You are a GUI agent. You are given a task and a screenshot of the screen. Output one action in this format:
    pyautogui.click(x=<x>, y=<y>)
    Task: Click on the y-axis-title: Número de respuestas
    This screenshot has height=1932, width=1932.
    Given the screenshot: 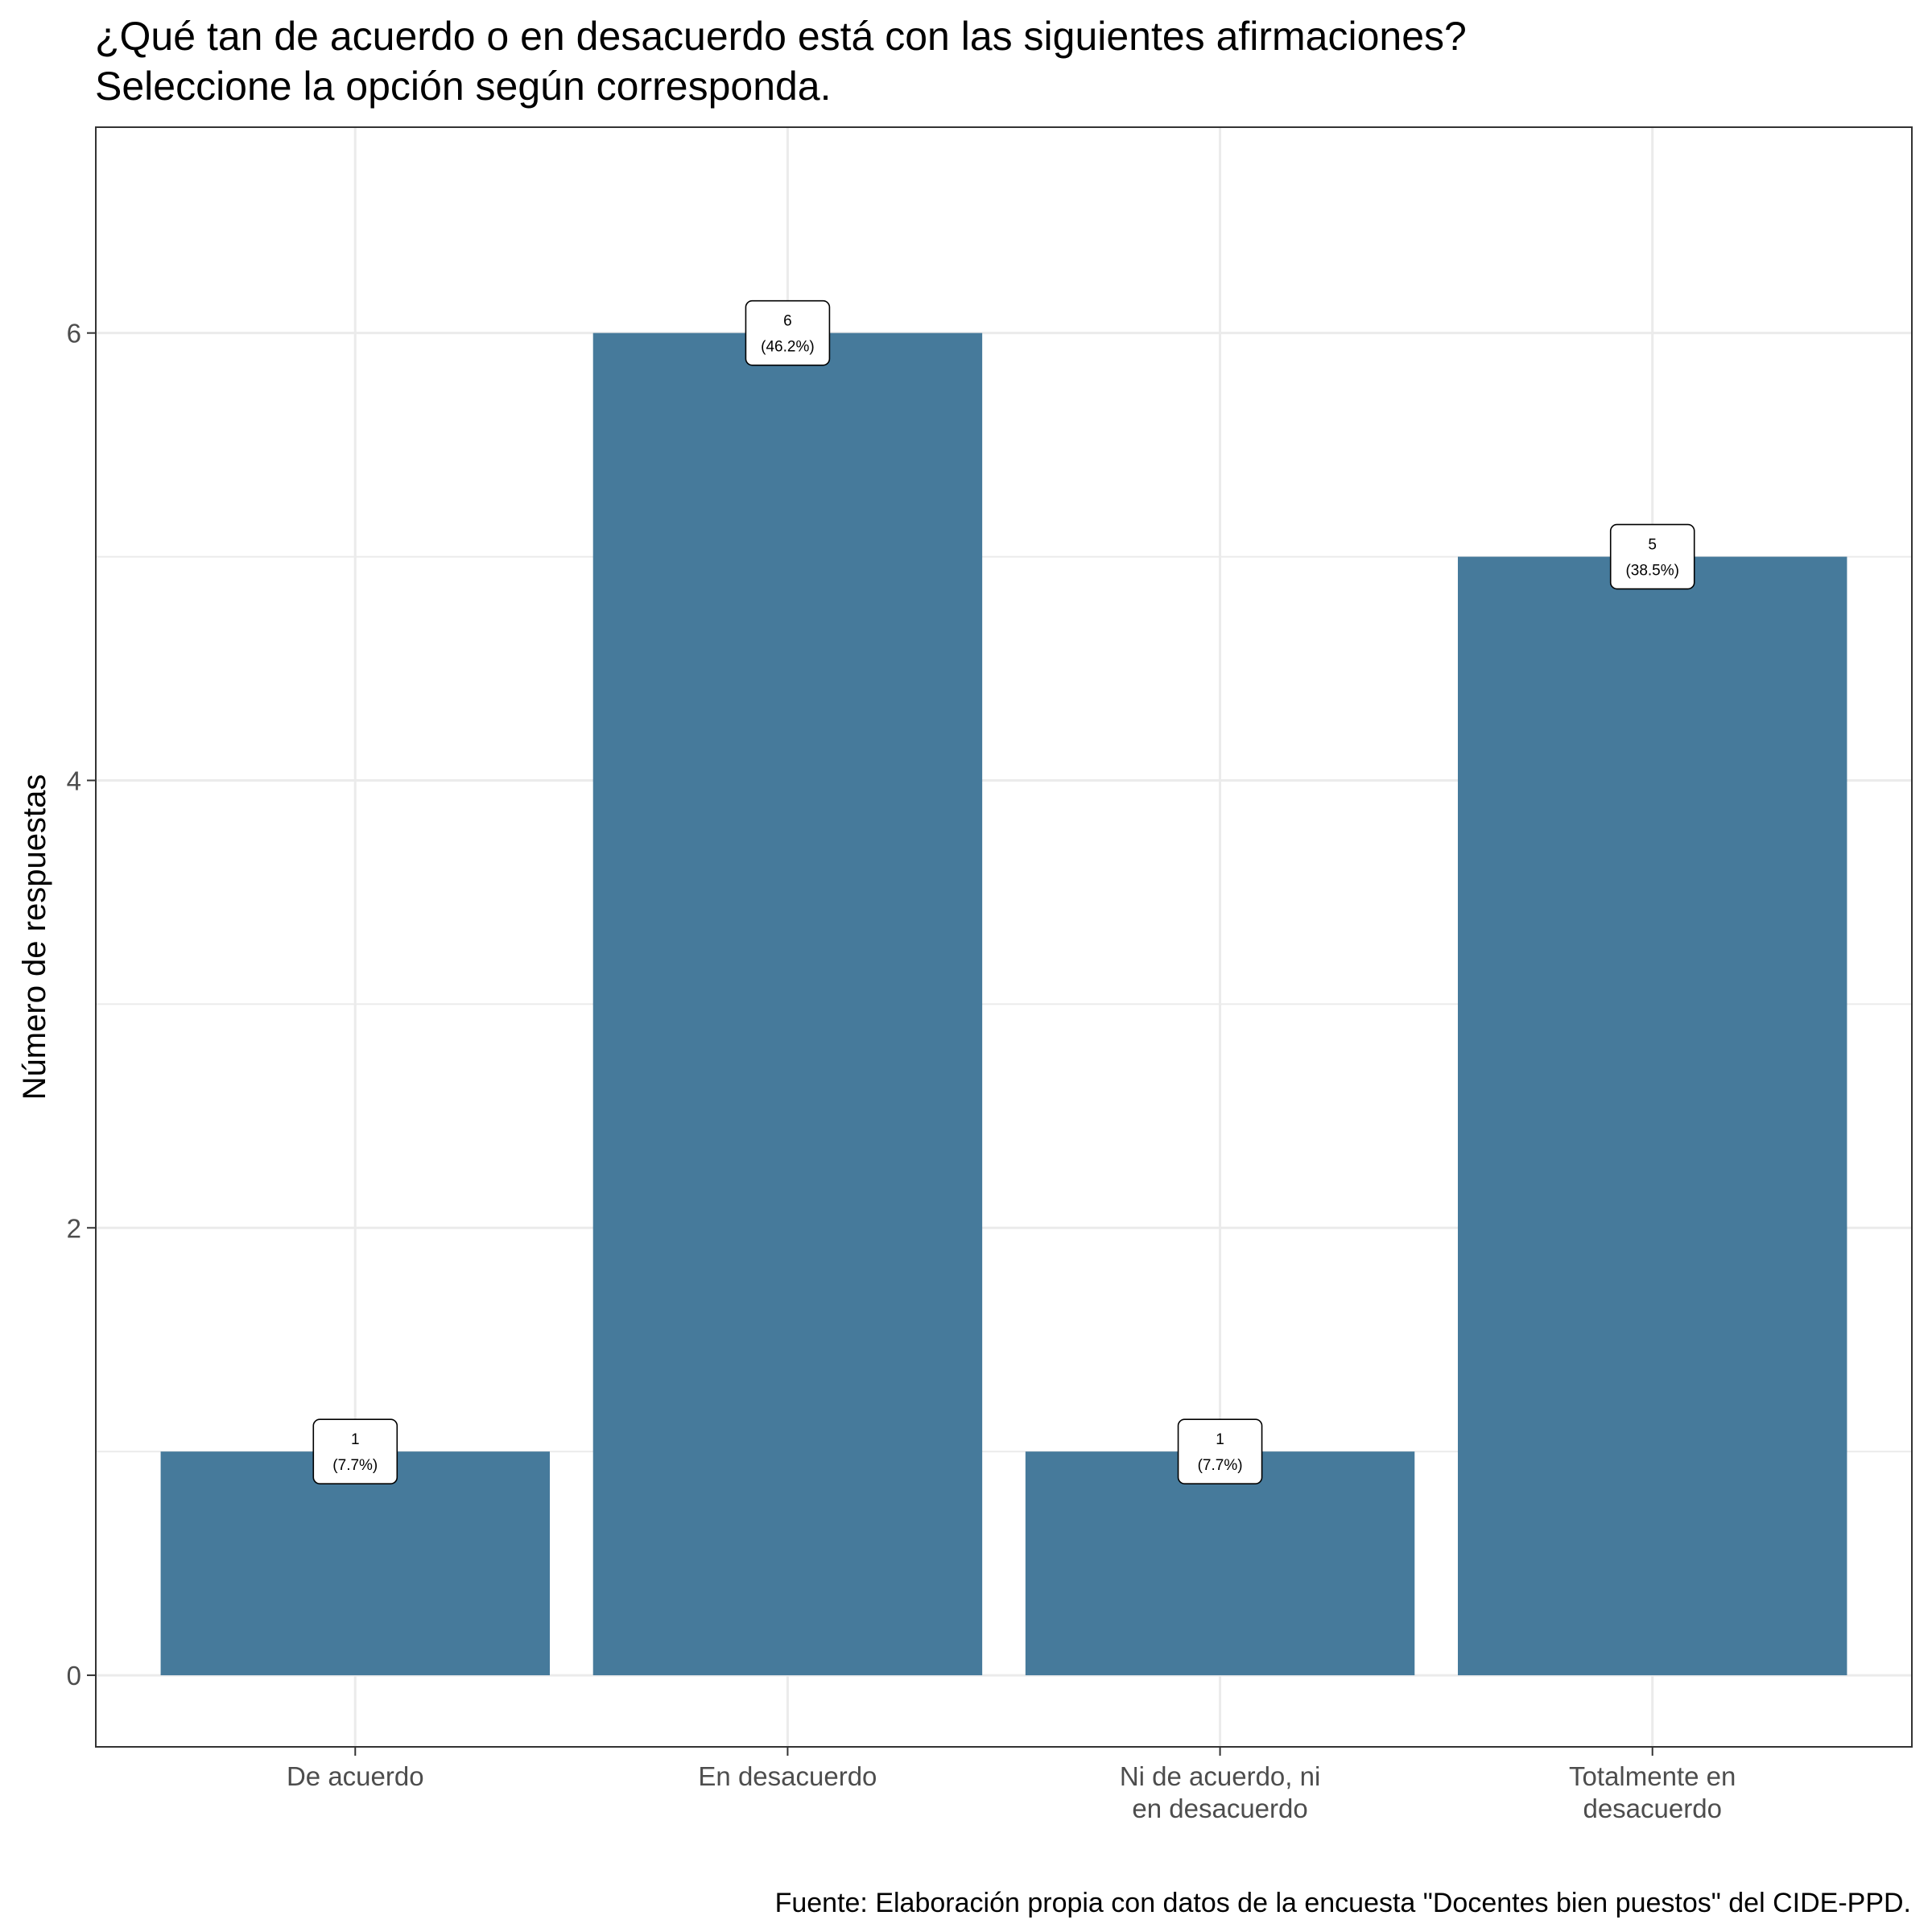 What is the action you would take?
    pyautogui.click(x=34, y=937)
    